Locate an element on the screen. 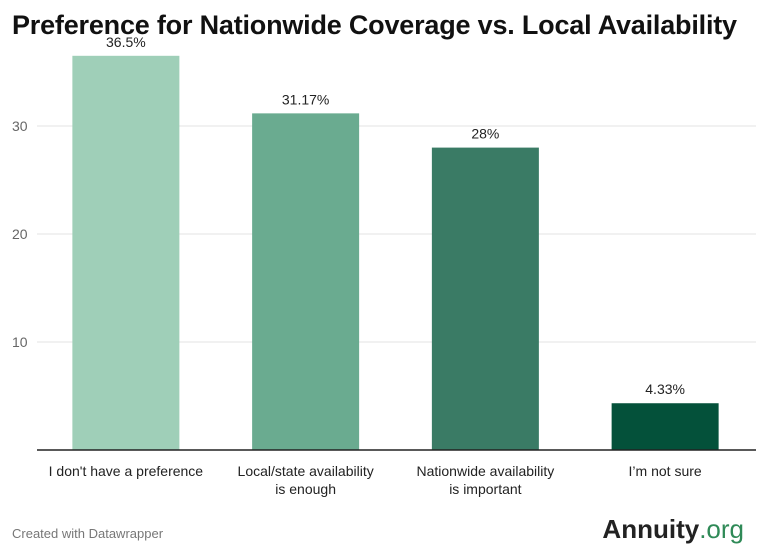 The height and width of the screenshot is (555, 768). category-label-line: I don't have a preference is located at coordinates (126, 471).